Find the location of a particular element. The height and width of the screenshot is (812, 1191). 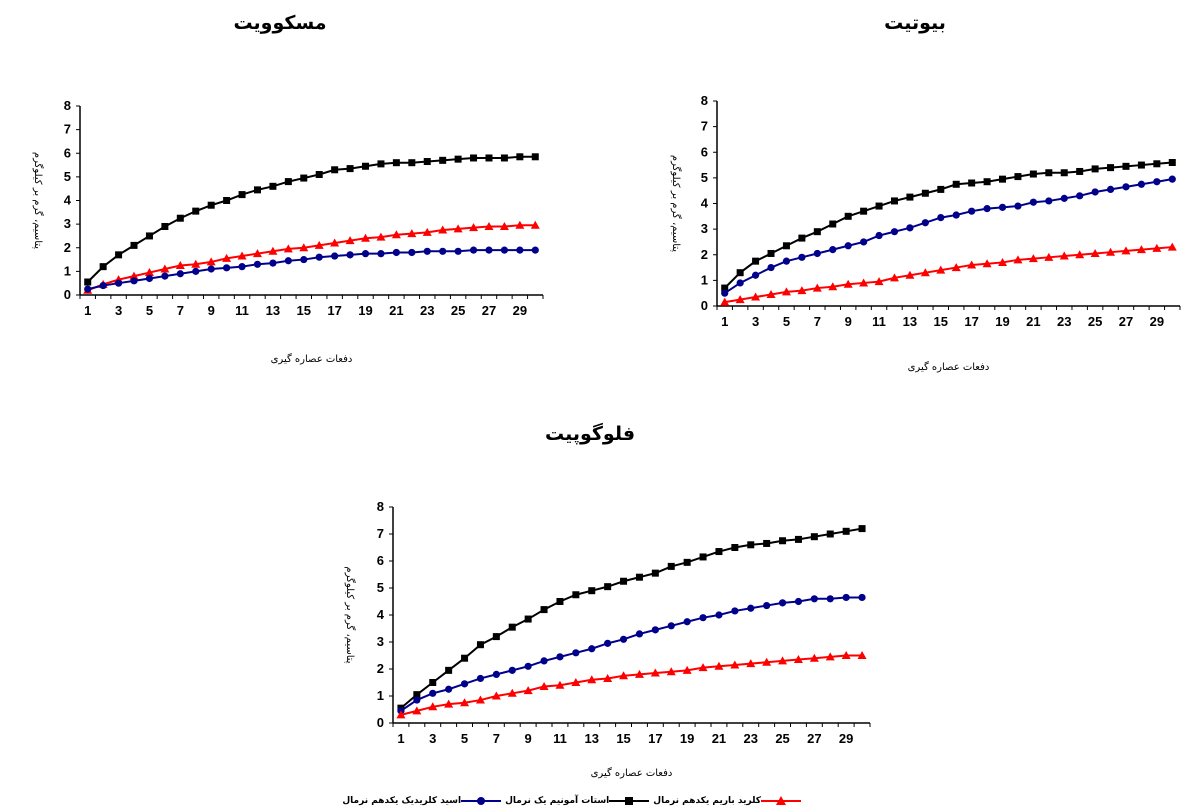

x-tick-label: 29 is located at coordinates (520, 310).